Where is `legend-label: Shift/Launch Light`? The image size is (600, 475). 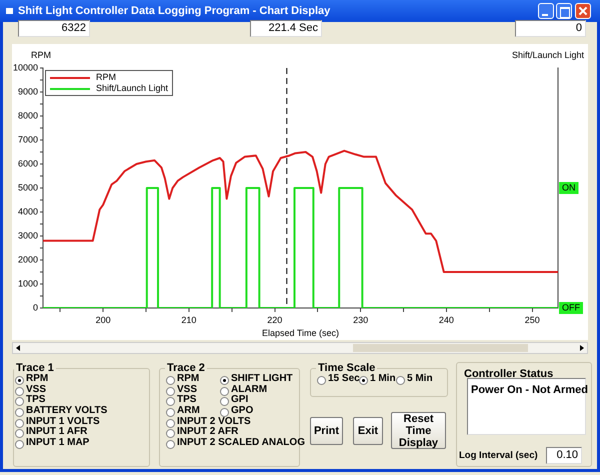
legend-label: Shift/Launch Light is located at coordinates (132, 88).